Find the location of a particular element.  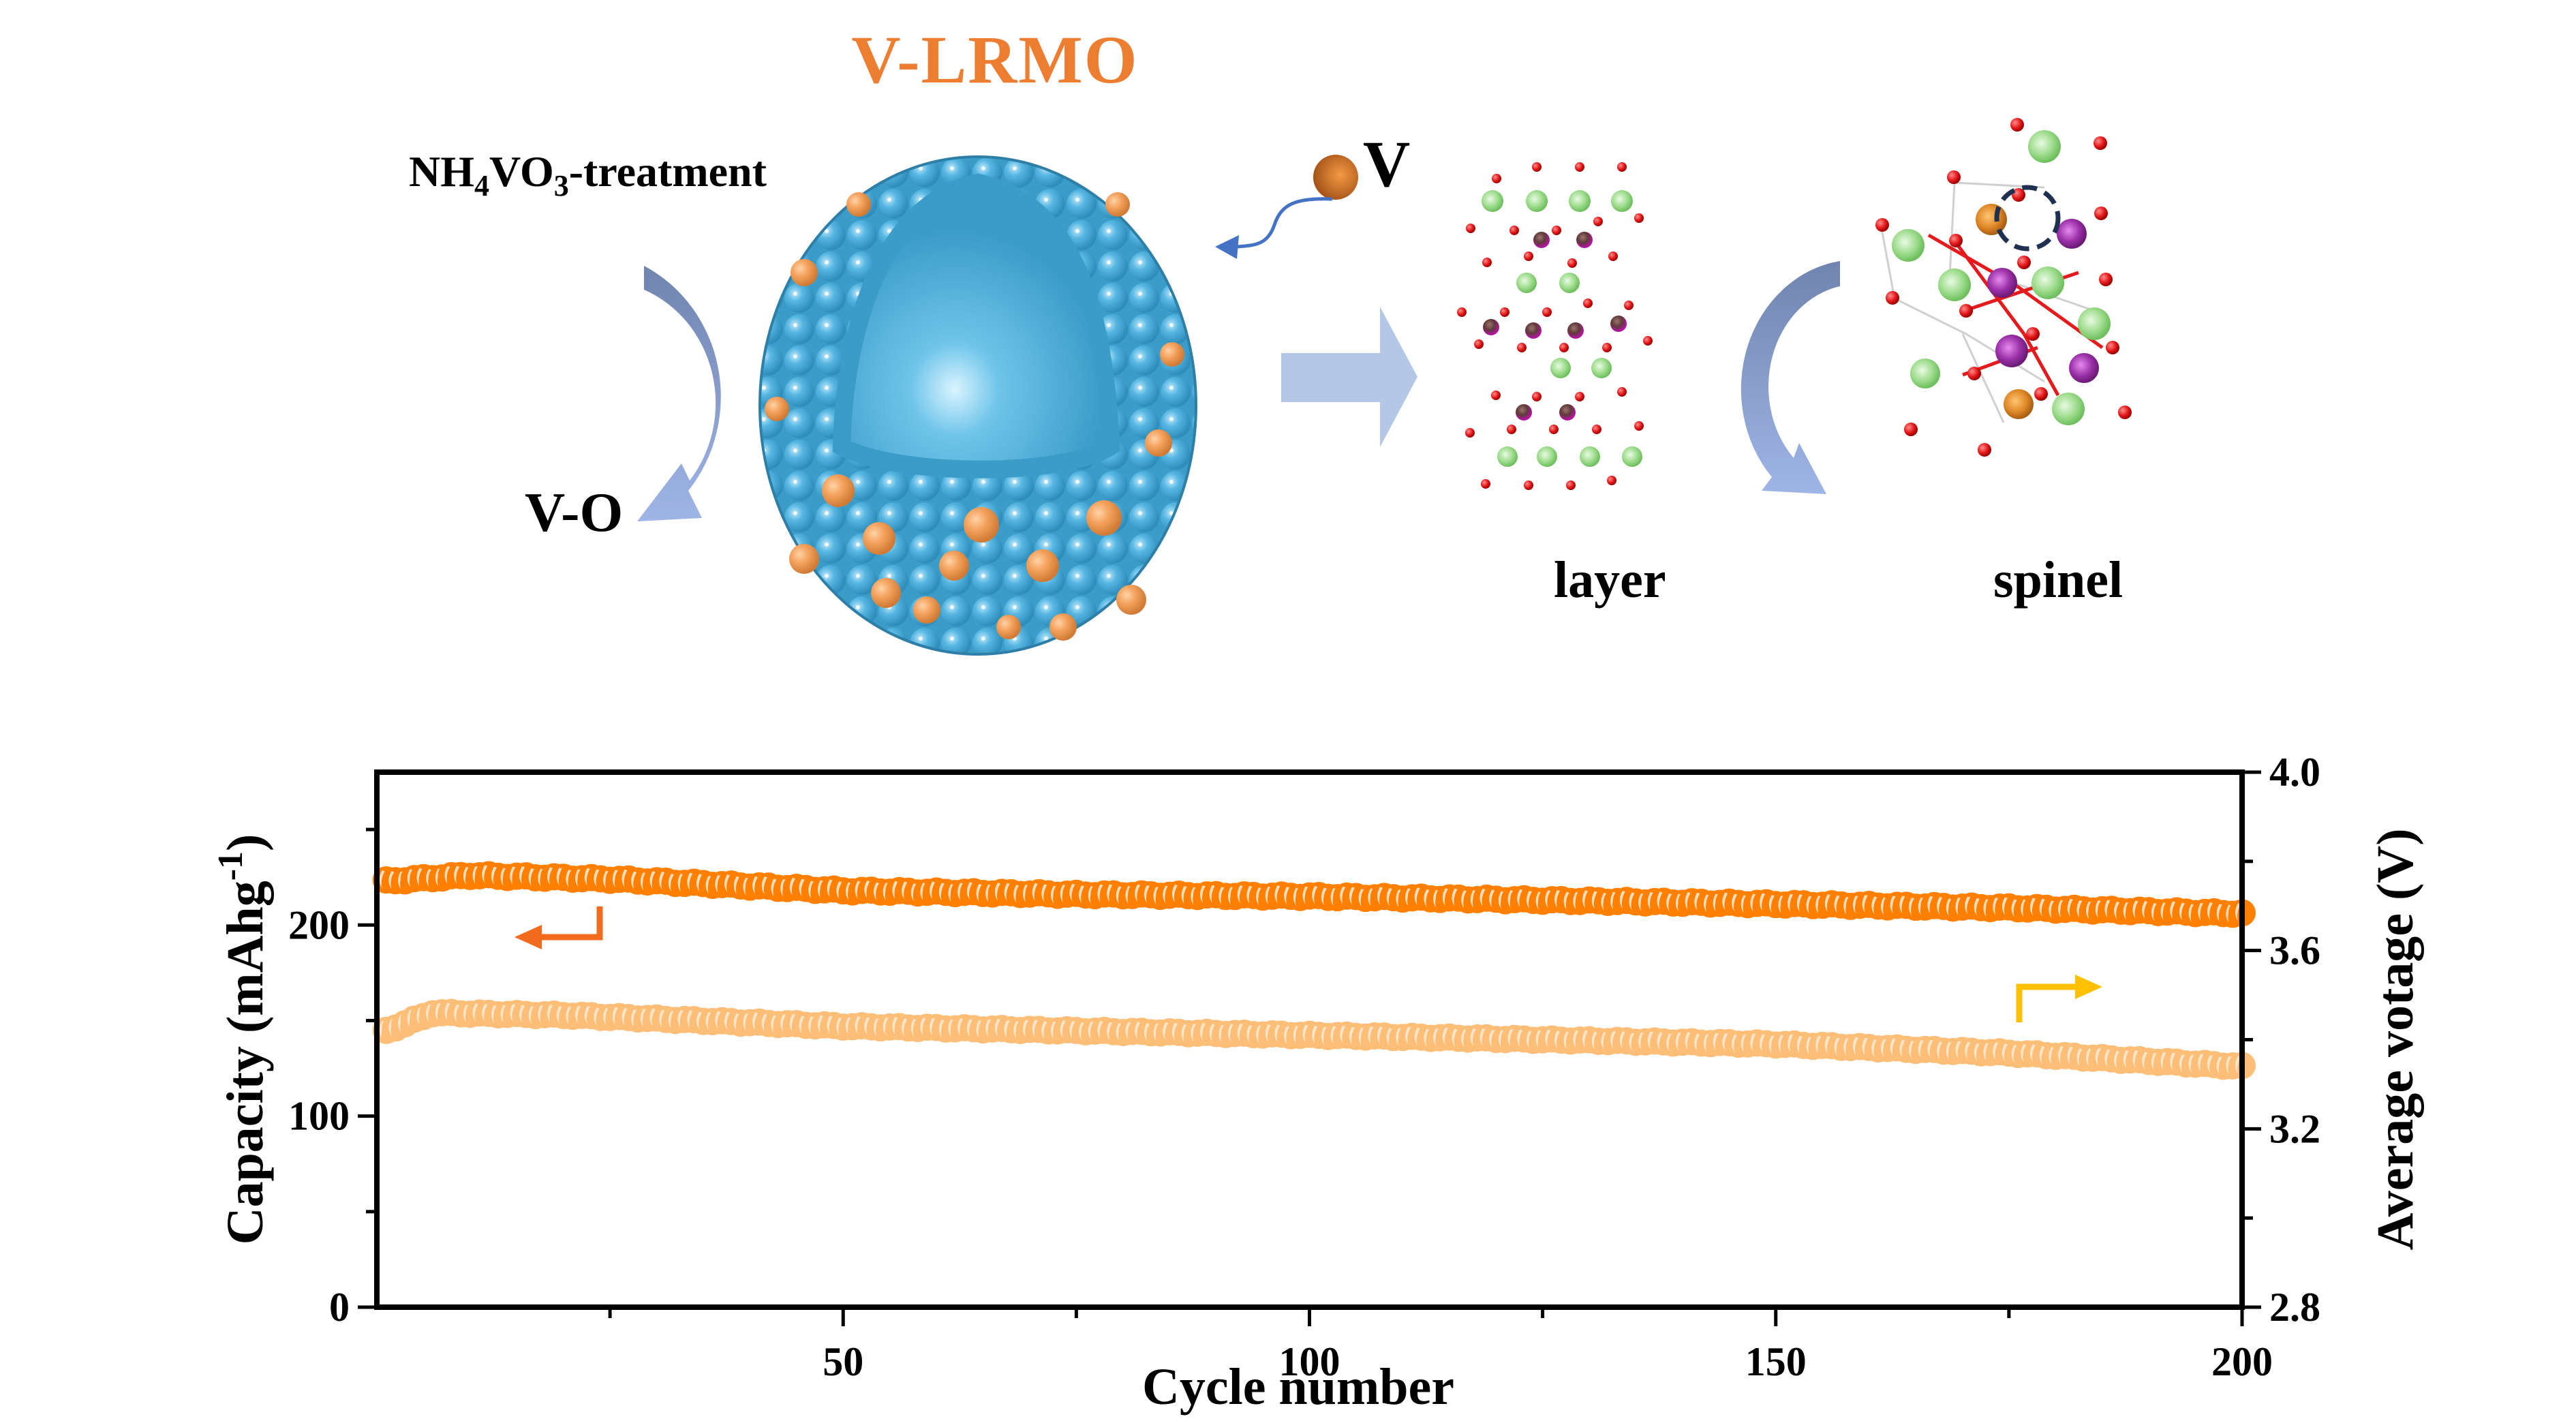

left-axis-arrow-icon is located at coordinates (570, 923).